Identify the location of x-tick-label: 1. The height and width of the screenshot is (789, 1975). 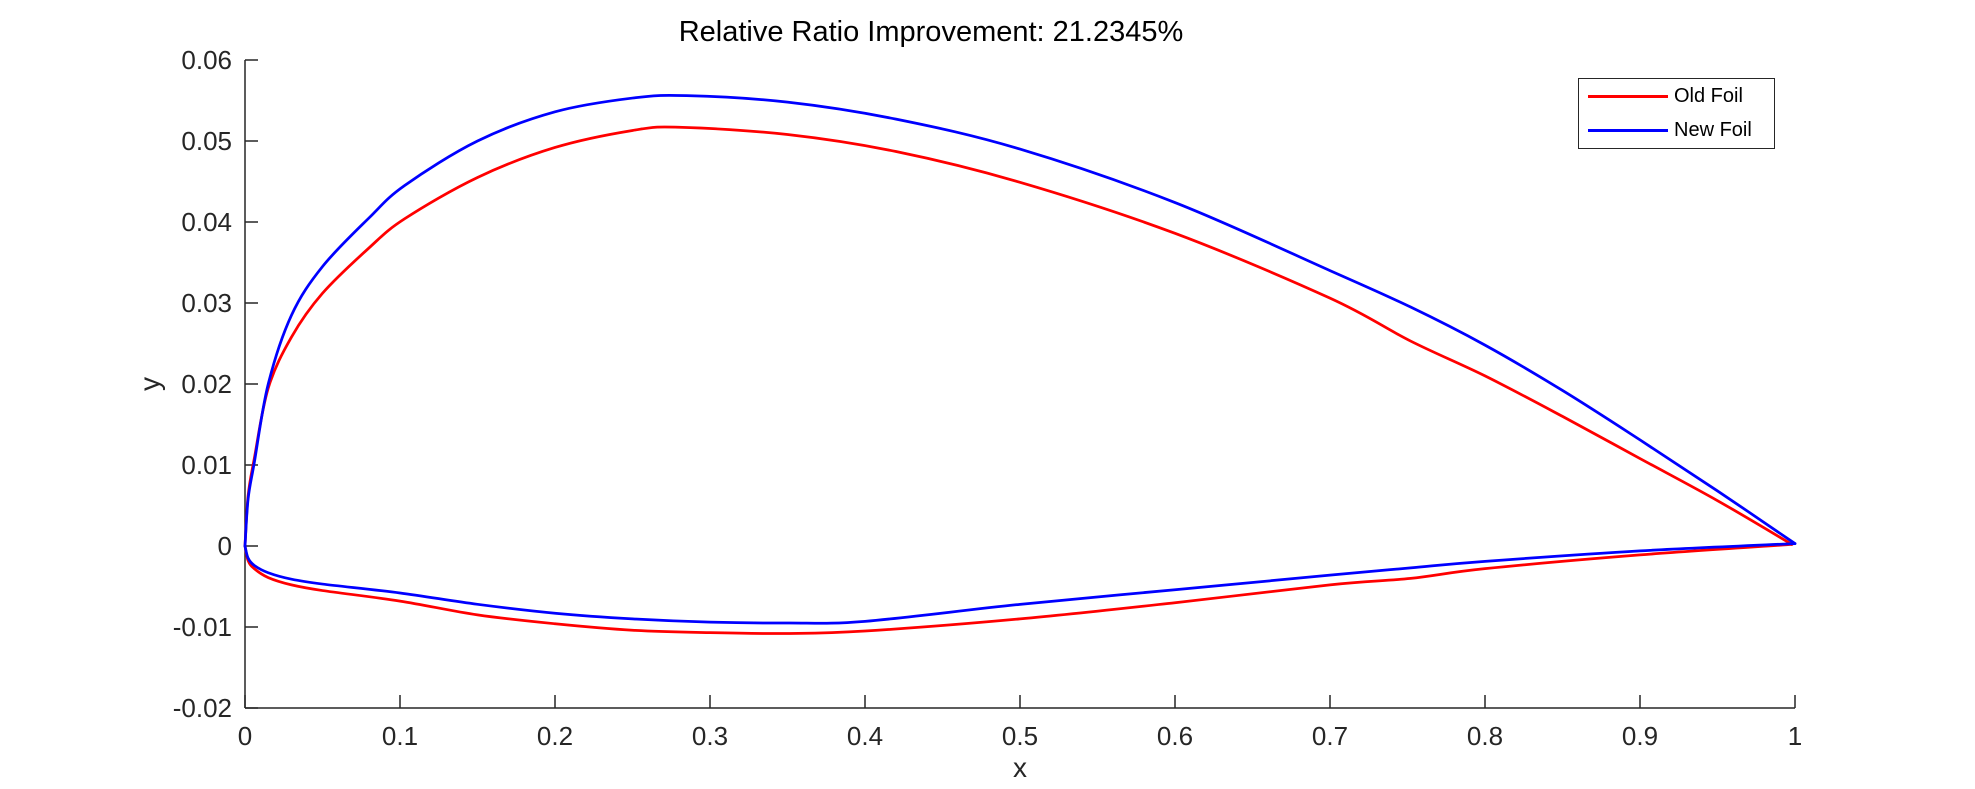
(1795, 736).